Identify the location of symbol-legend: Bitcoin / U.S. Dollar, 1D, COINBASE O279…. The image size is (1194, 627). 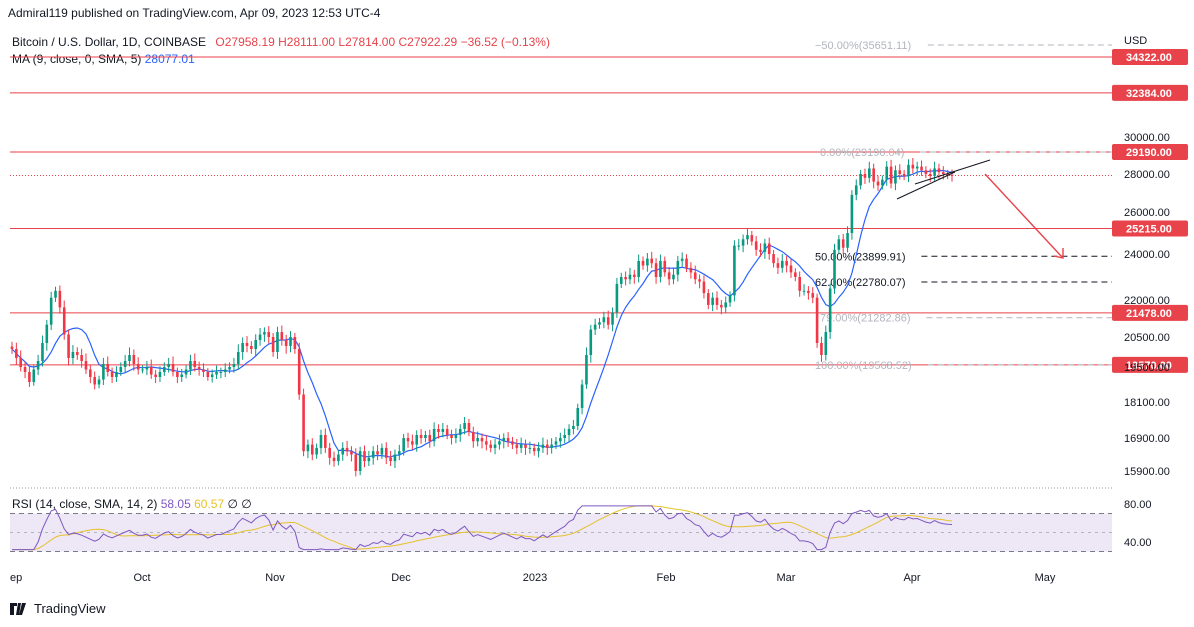
(281, 42).